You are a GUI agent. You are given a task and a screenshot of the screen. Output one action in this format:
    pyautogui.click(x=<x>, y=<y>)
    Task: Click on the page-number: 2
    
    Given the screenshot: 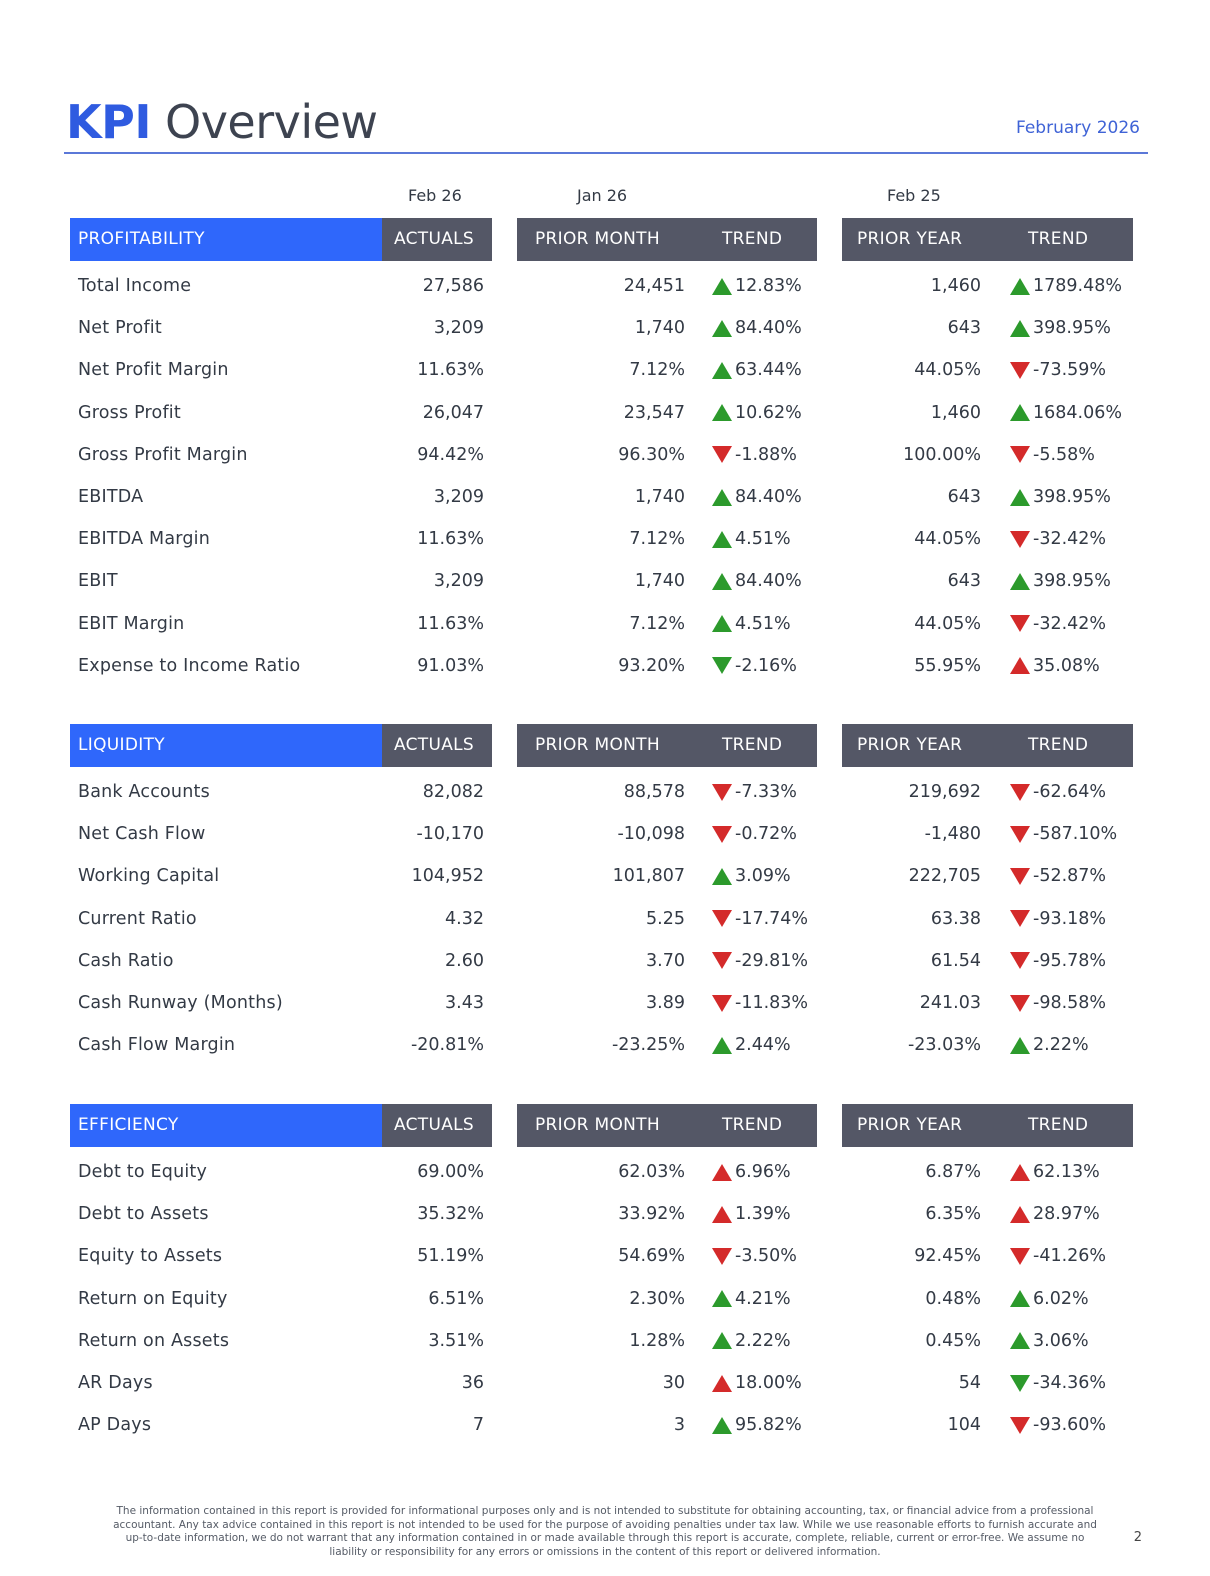 What is the action you would take?
    pyautogui.click(x=1137, y=1537)
    